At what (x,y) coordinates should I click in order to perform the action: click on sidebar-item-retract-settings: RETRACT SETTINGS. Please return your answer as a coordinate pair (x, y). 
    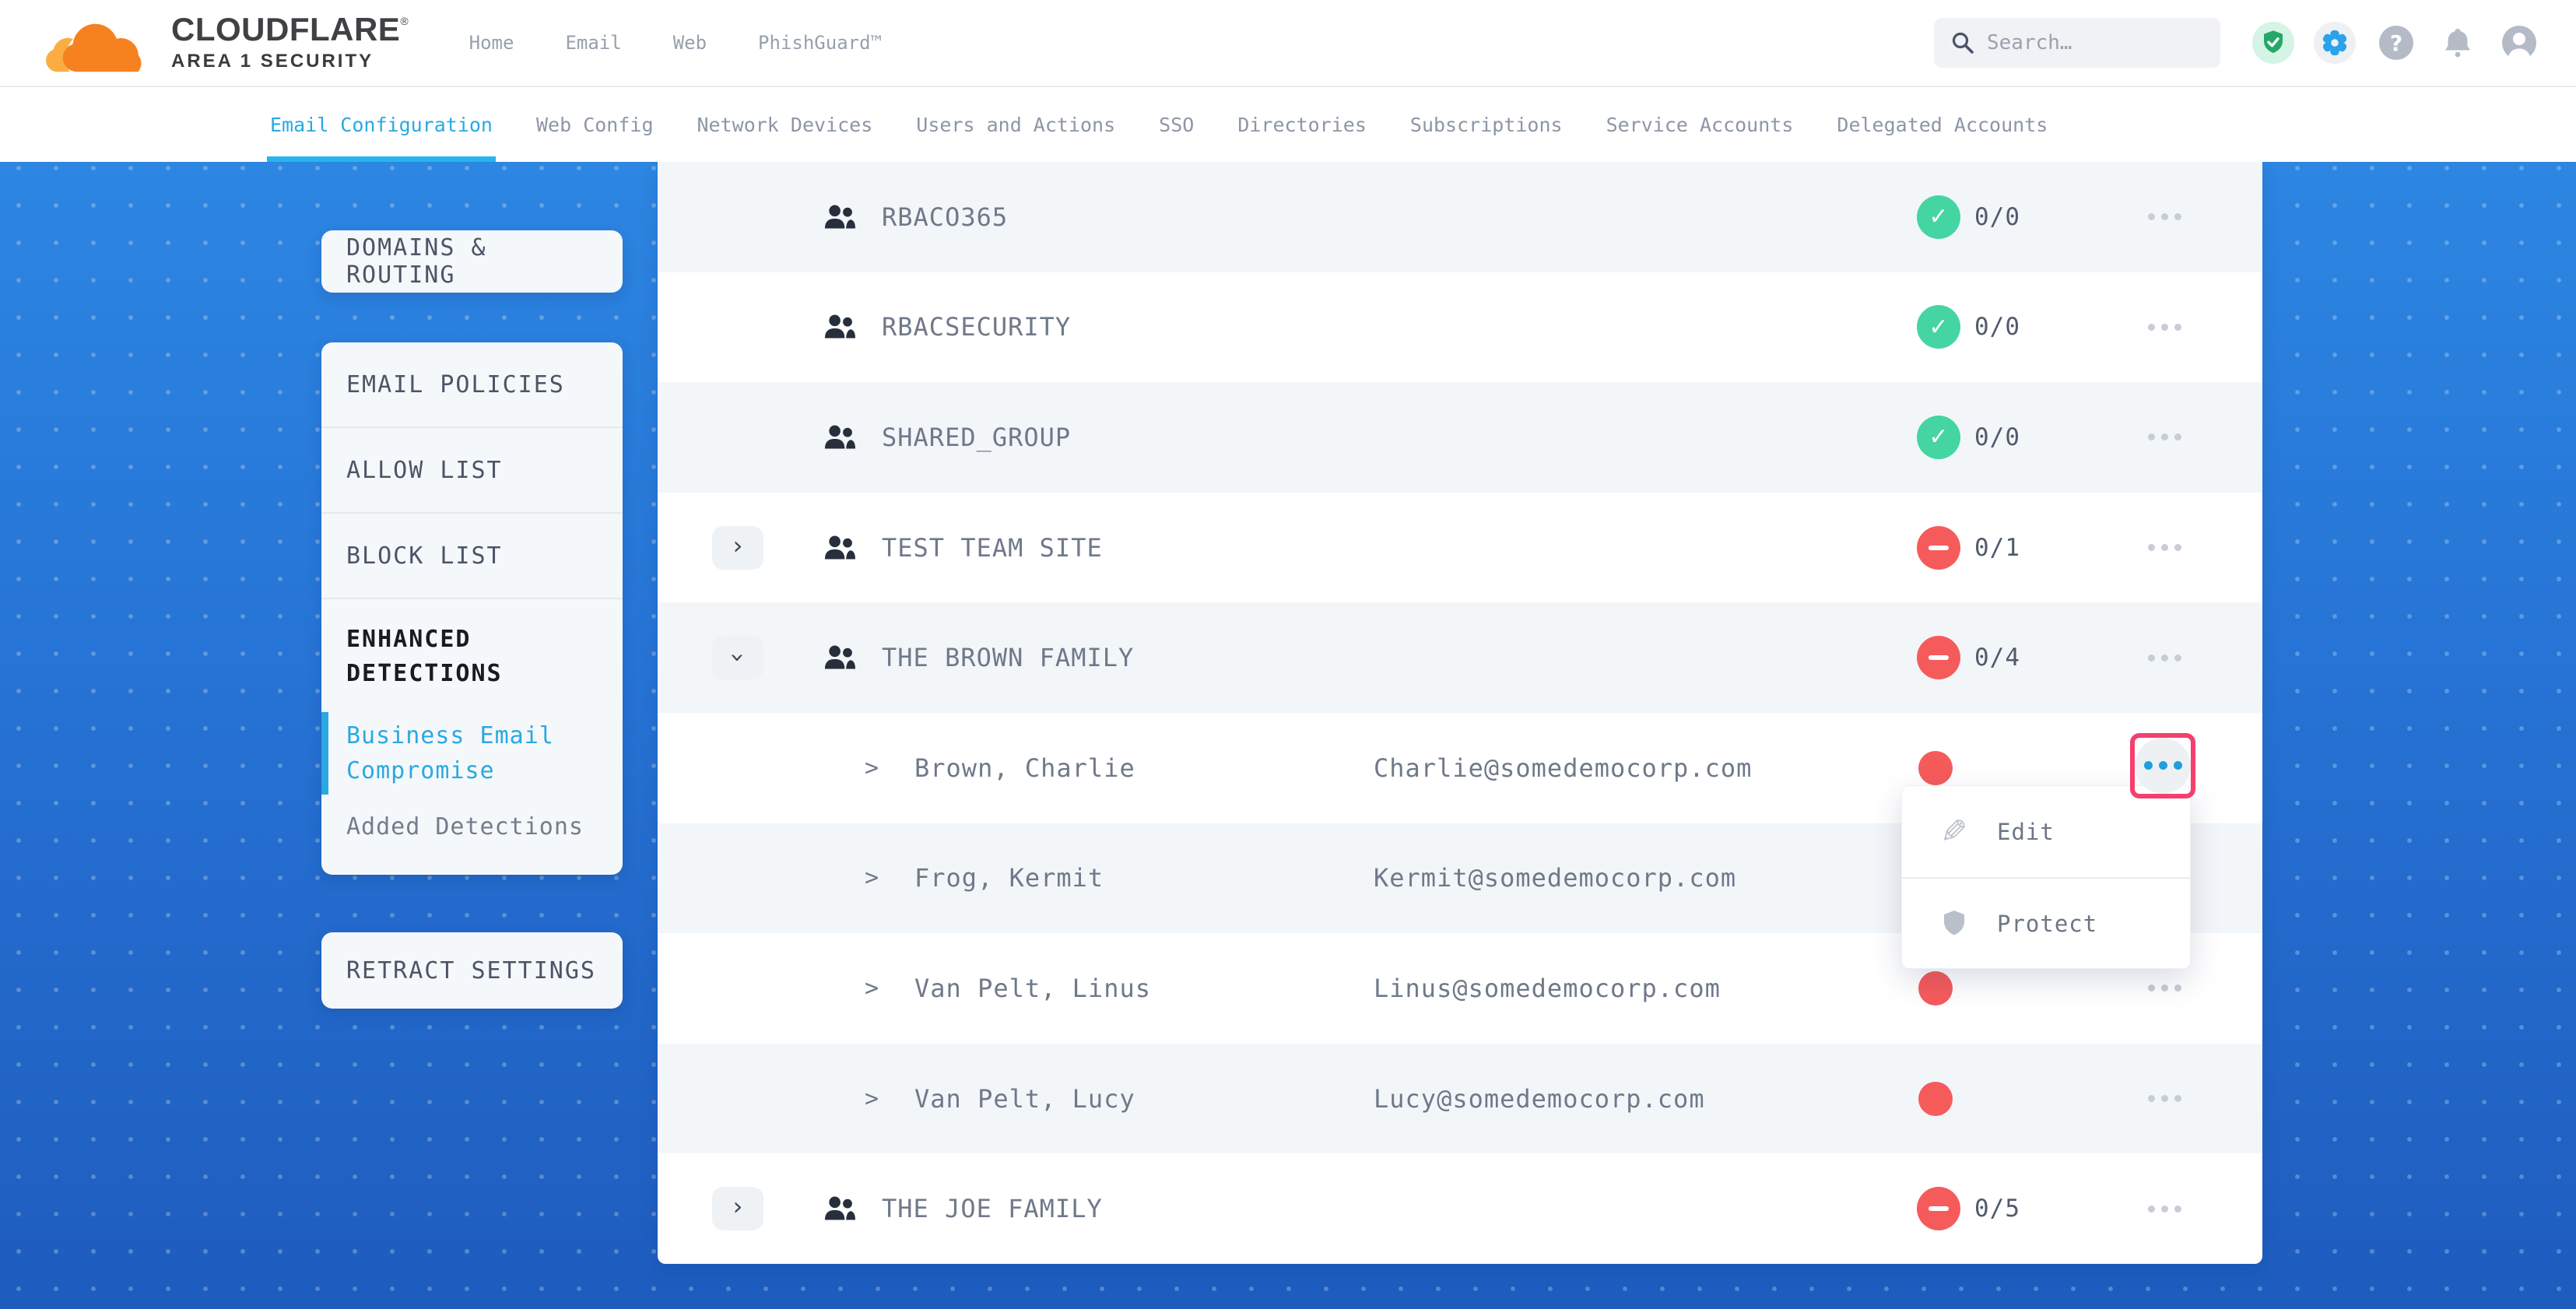
    Looking at the image, I should click on (472, 970).